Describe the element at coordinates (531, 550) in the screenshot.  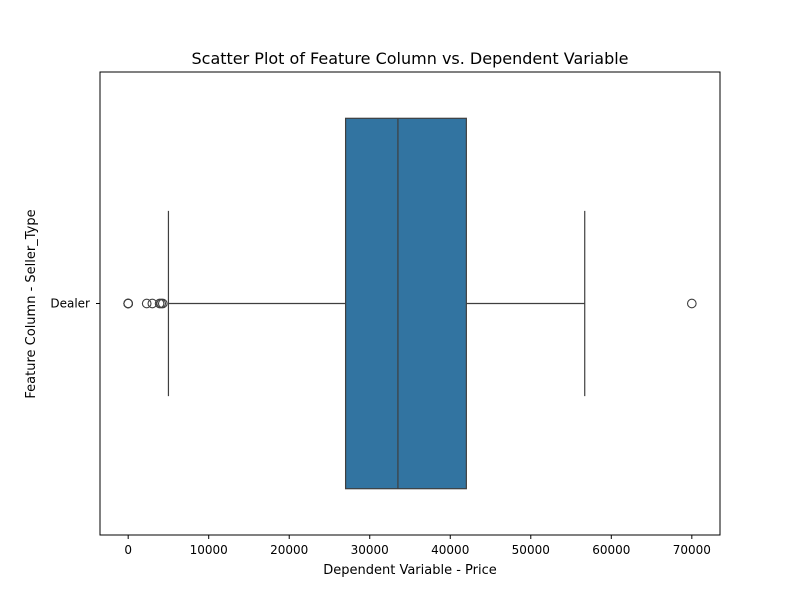
I see `x-tick-label: 50000` at that location.